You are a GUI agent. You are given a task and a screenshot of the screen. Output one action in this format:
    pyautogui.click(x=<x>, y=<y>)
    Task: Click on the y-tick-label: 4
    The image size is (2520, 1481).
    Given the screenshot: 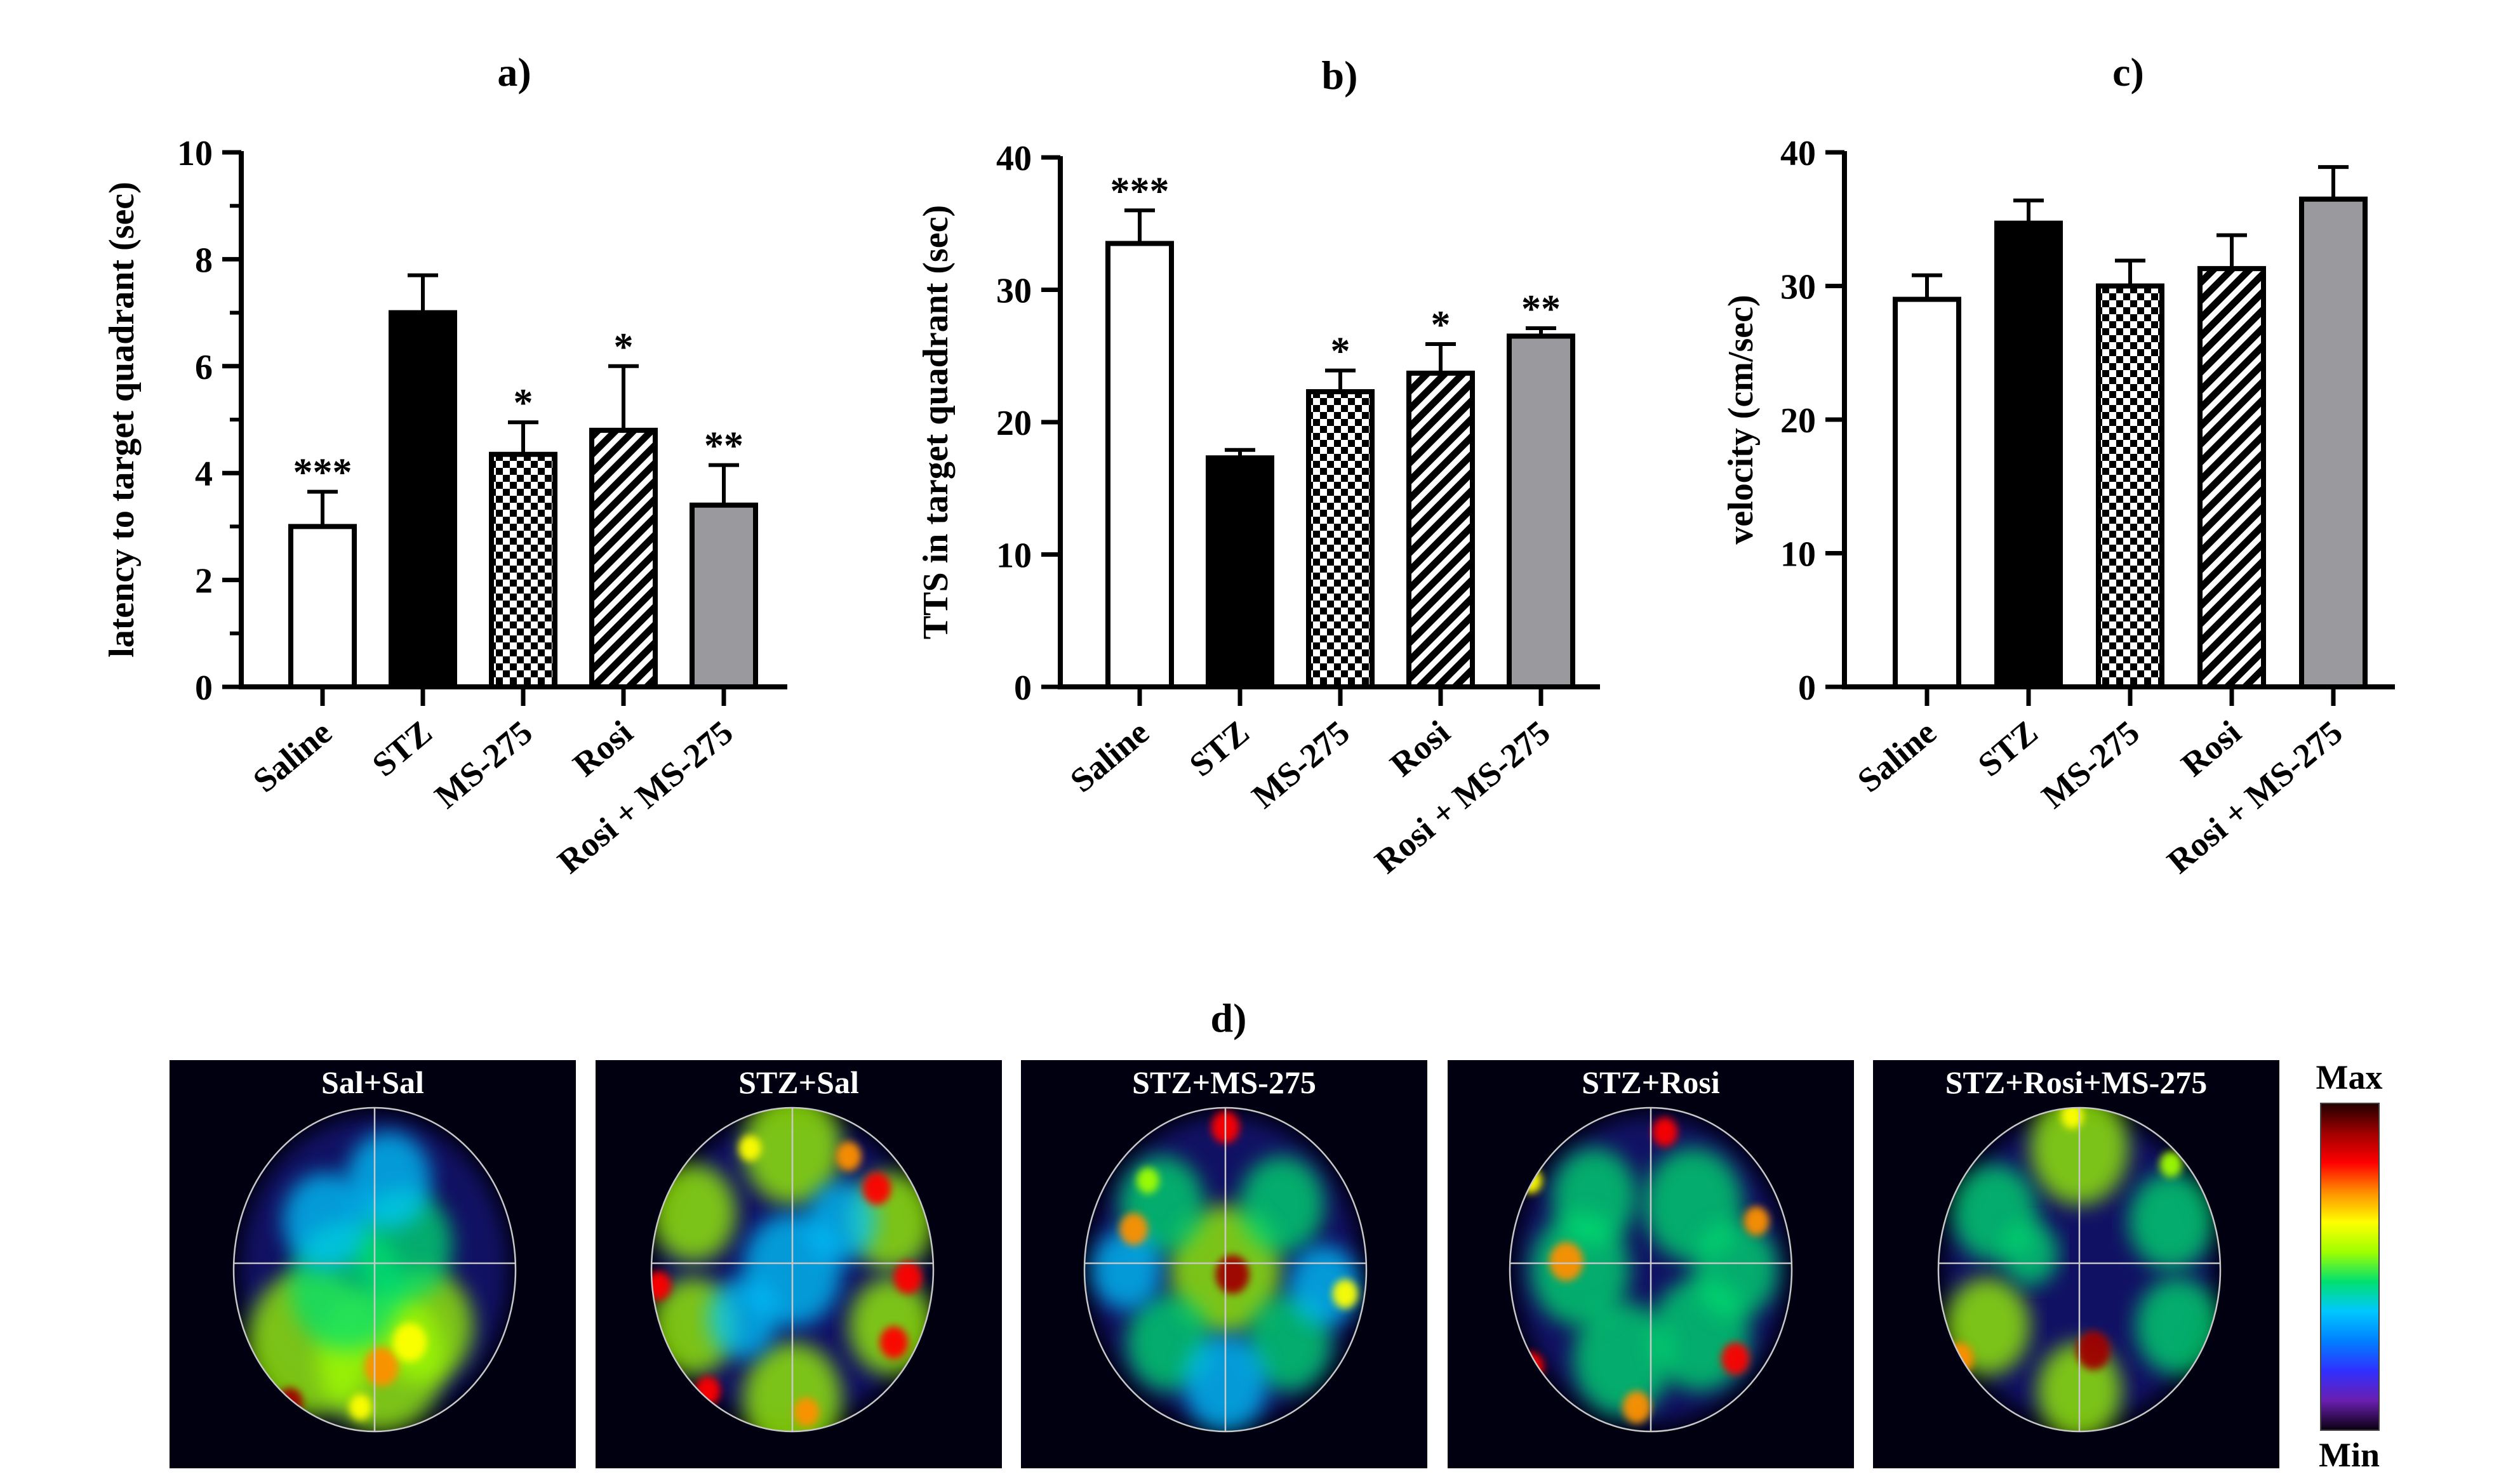 What is the action you would take?
    pyautogui.click(x=204, y=474)
    